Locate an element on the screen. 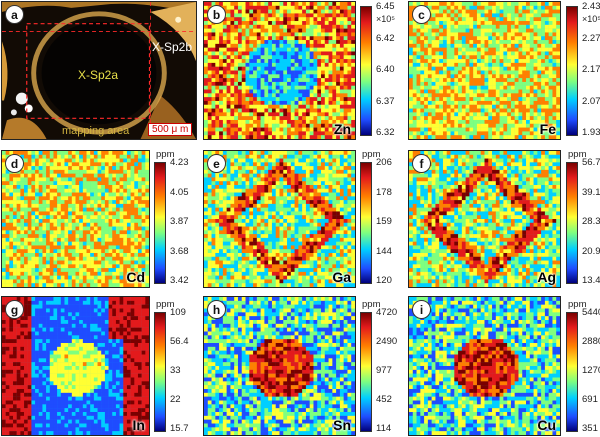  panel-label-d: d is located at coordinates (14, 163).